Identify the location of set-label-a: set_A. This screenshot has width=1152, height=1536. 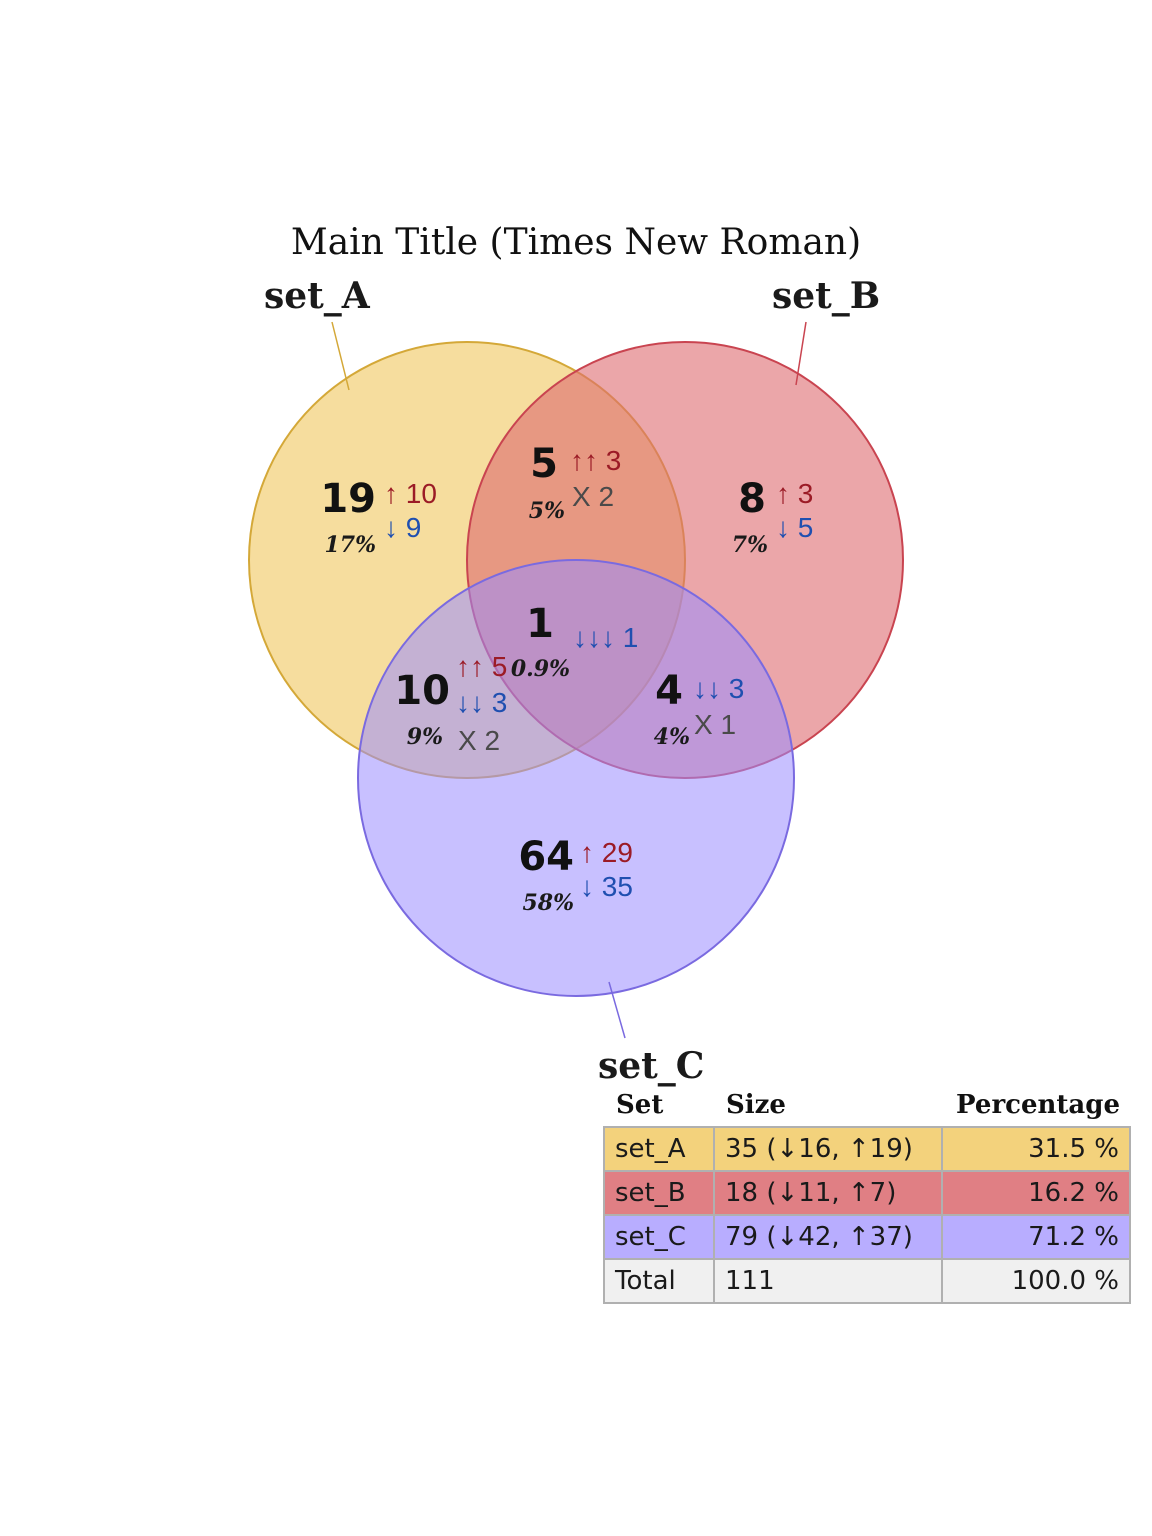
(317, 296).